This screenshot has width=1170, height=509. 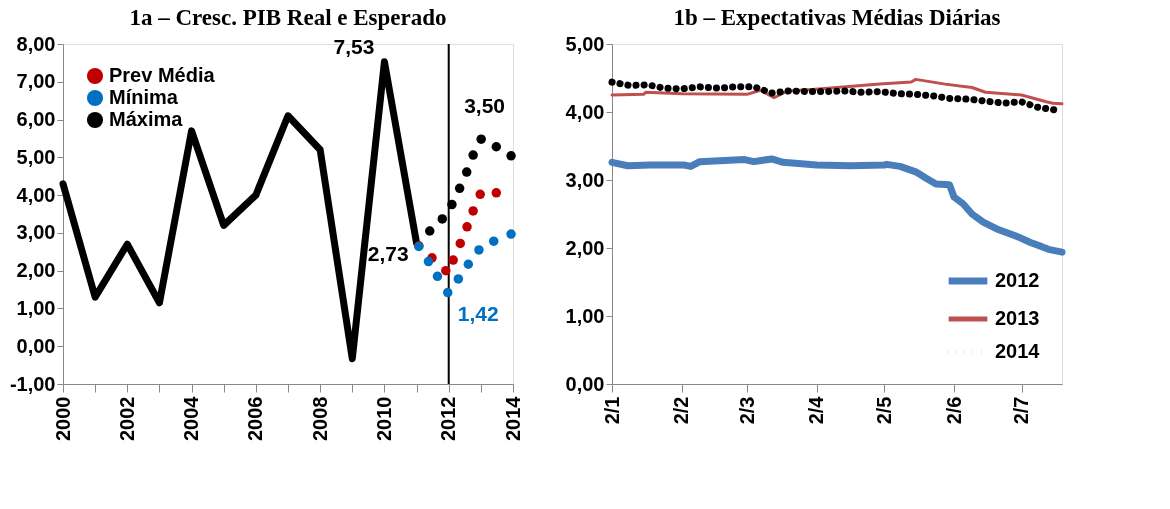 What do you see at coordinates (354, 46) in the screenshot?
I see `annotation: 7,53` at bounding box center [354, 46].